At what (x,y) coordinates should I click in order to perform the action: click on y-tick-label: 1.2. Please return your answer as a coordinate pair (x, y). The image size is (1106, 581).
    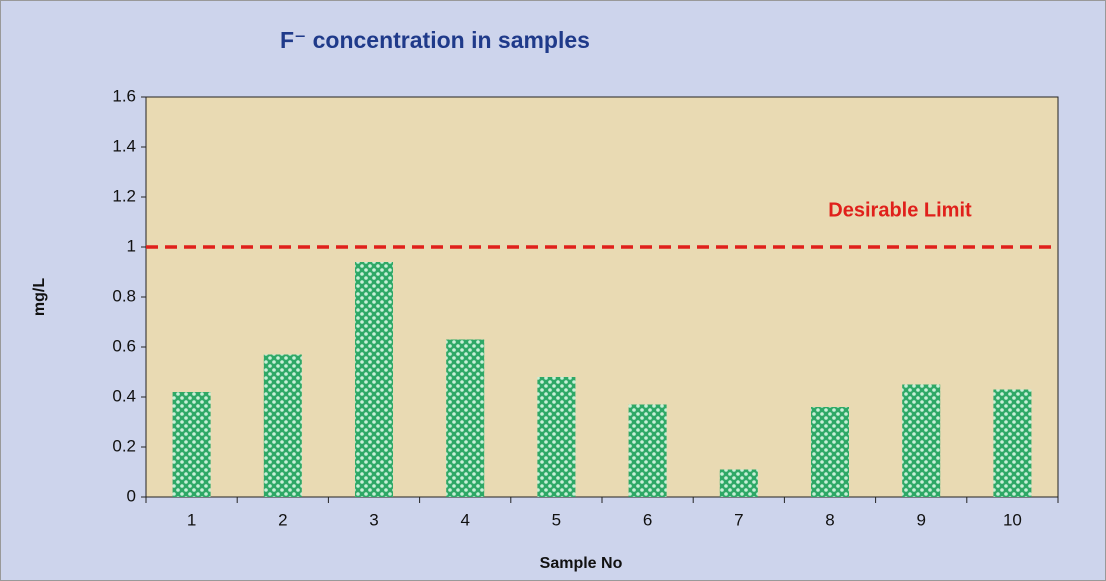
    Looking at the image, I should click on (124, 195).